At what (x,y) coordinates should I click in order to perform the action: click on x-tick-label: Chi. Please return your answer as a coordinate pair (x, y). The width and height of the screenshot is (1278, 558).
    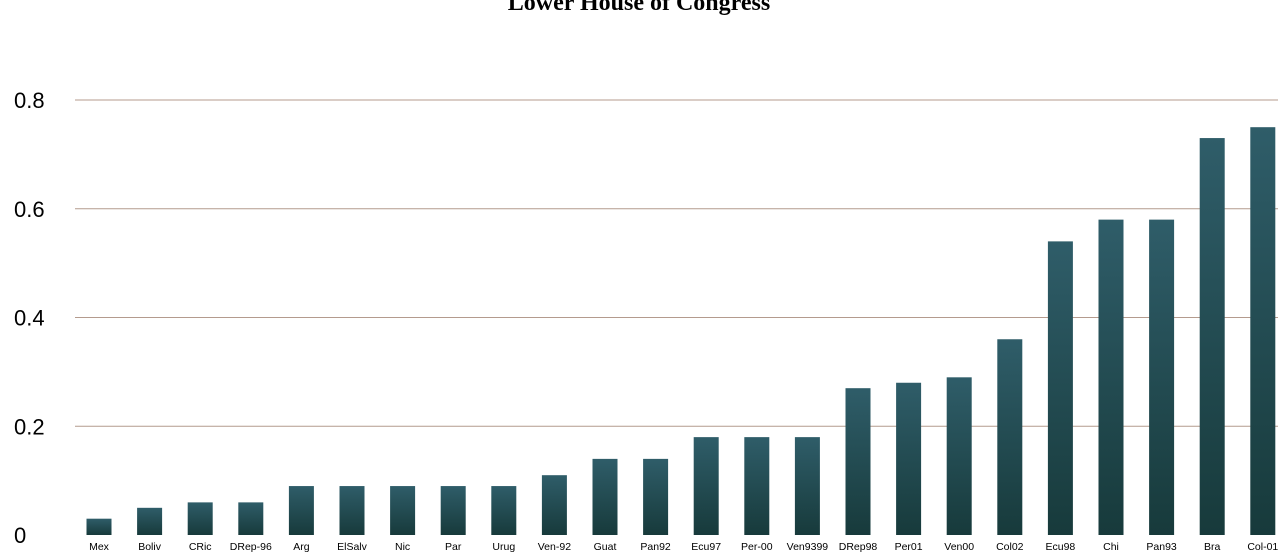
    Looking at the image, I should click on (1111, 547).